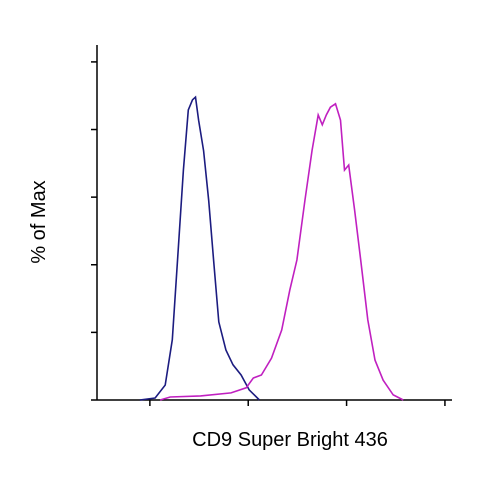  What do you see at coordinates (39, 221) in the screenshot?
I see `y-axis-label: % of Max` at bounding box center [39, 221].